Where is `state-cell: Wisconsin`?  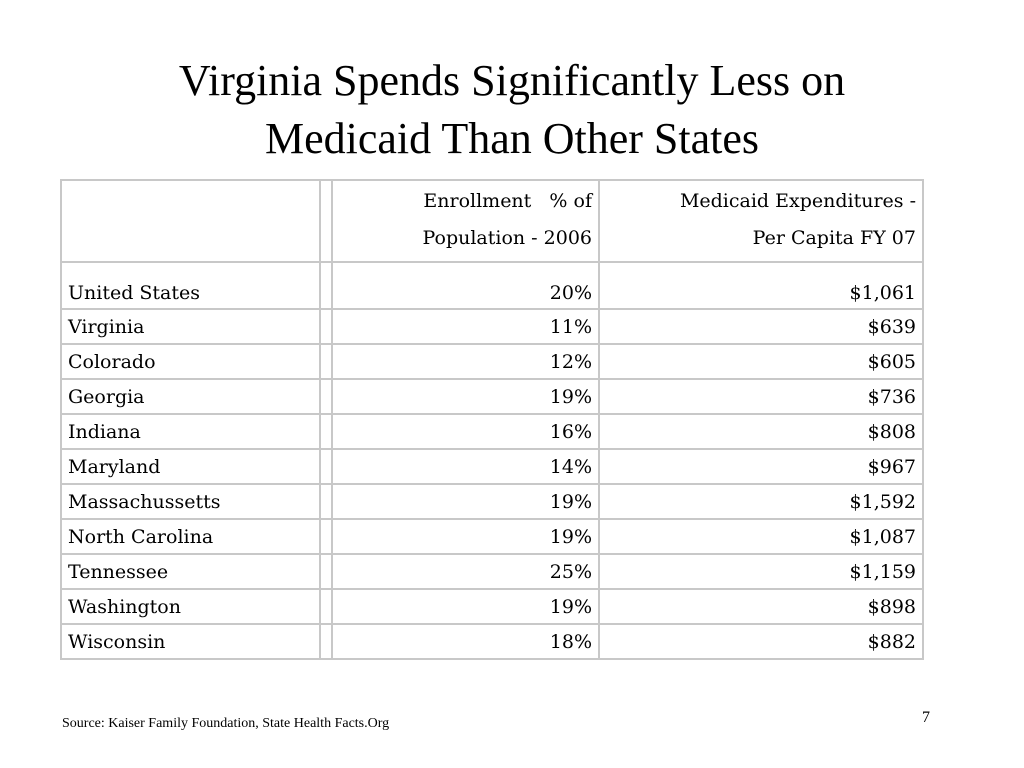 state-cell: Wisconsin is located at coordinates (190, 641).